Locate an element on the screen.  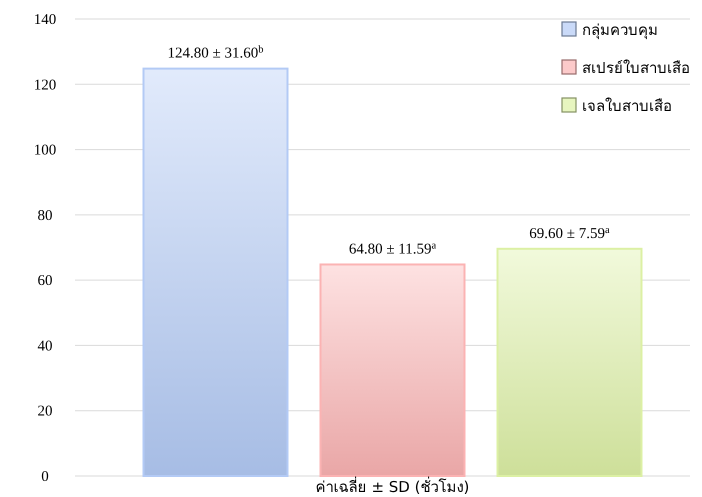
legend-label: กลุ่มควบคุม is located at coordinates (620, 30).